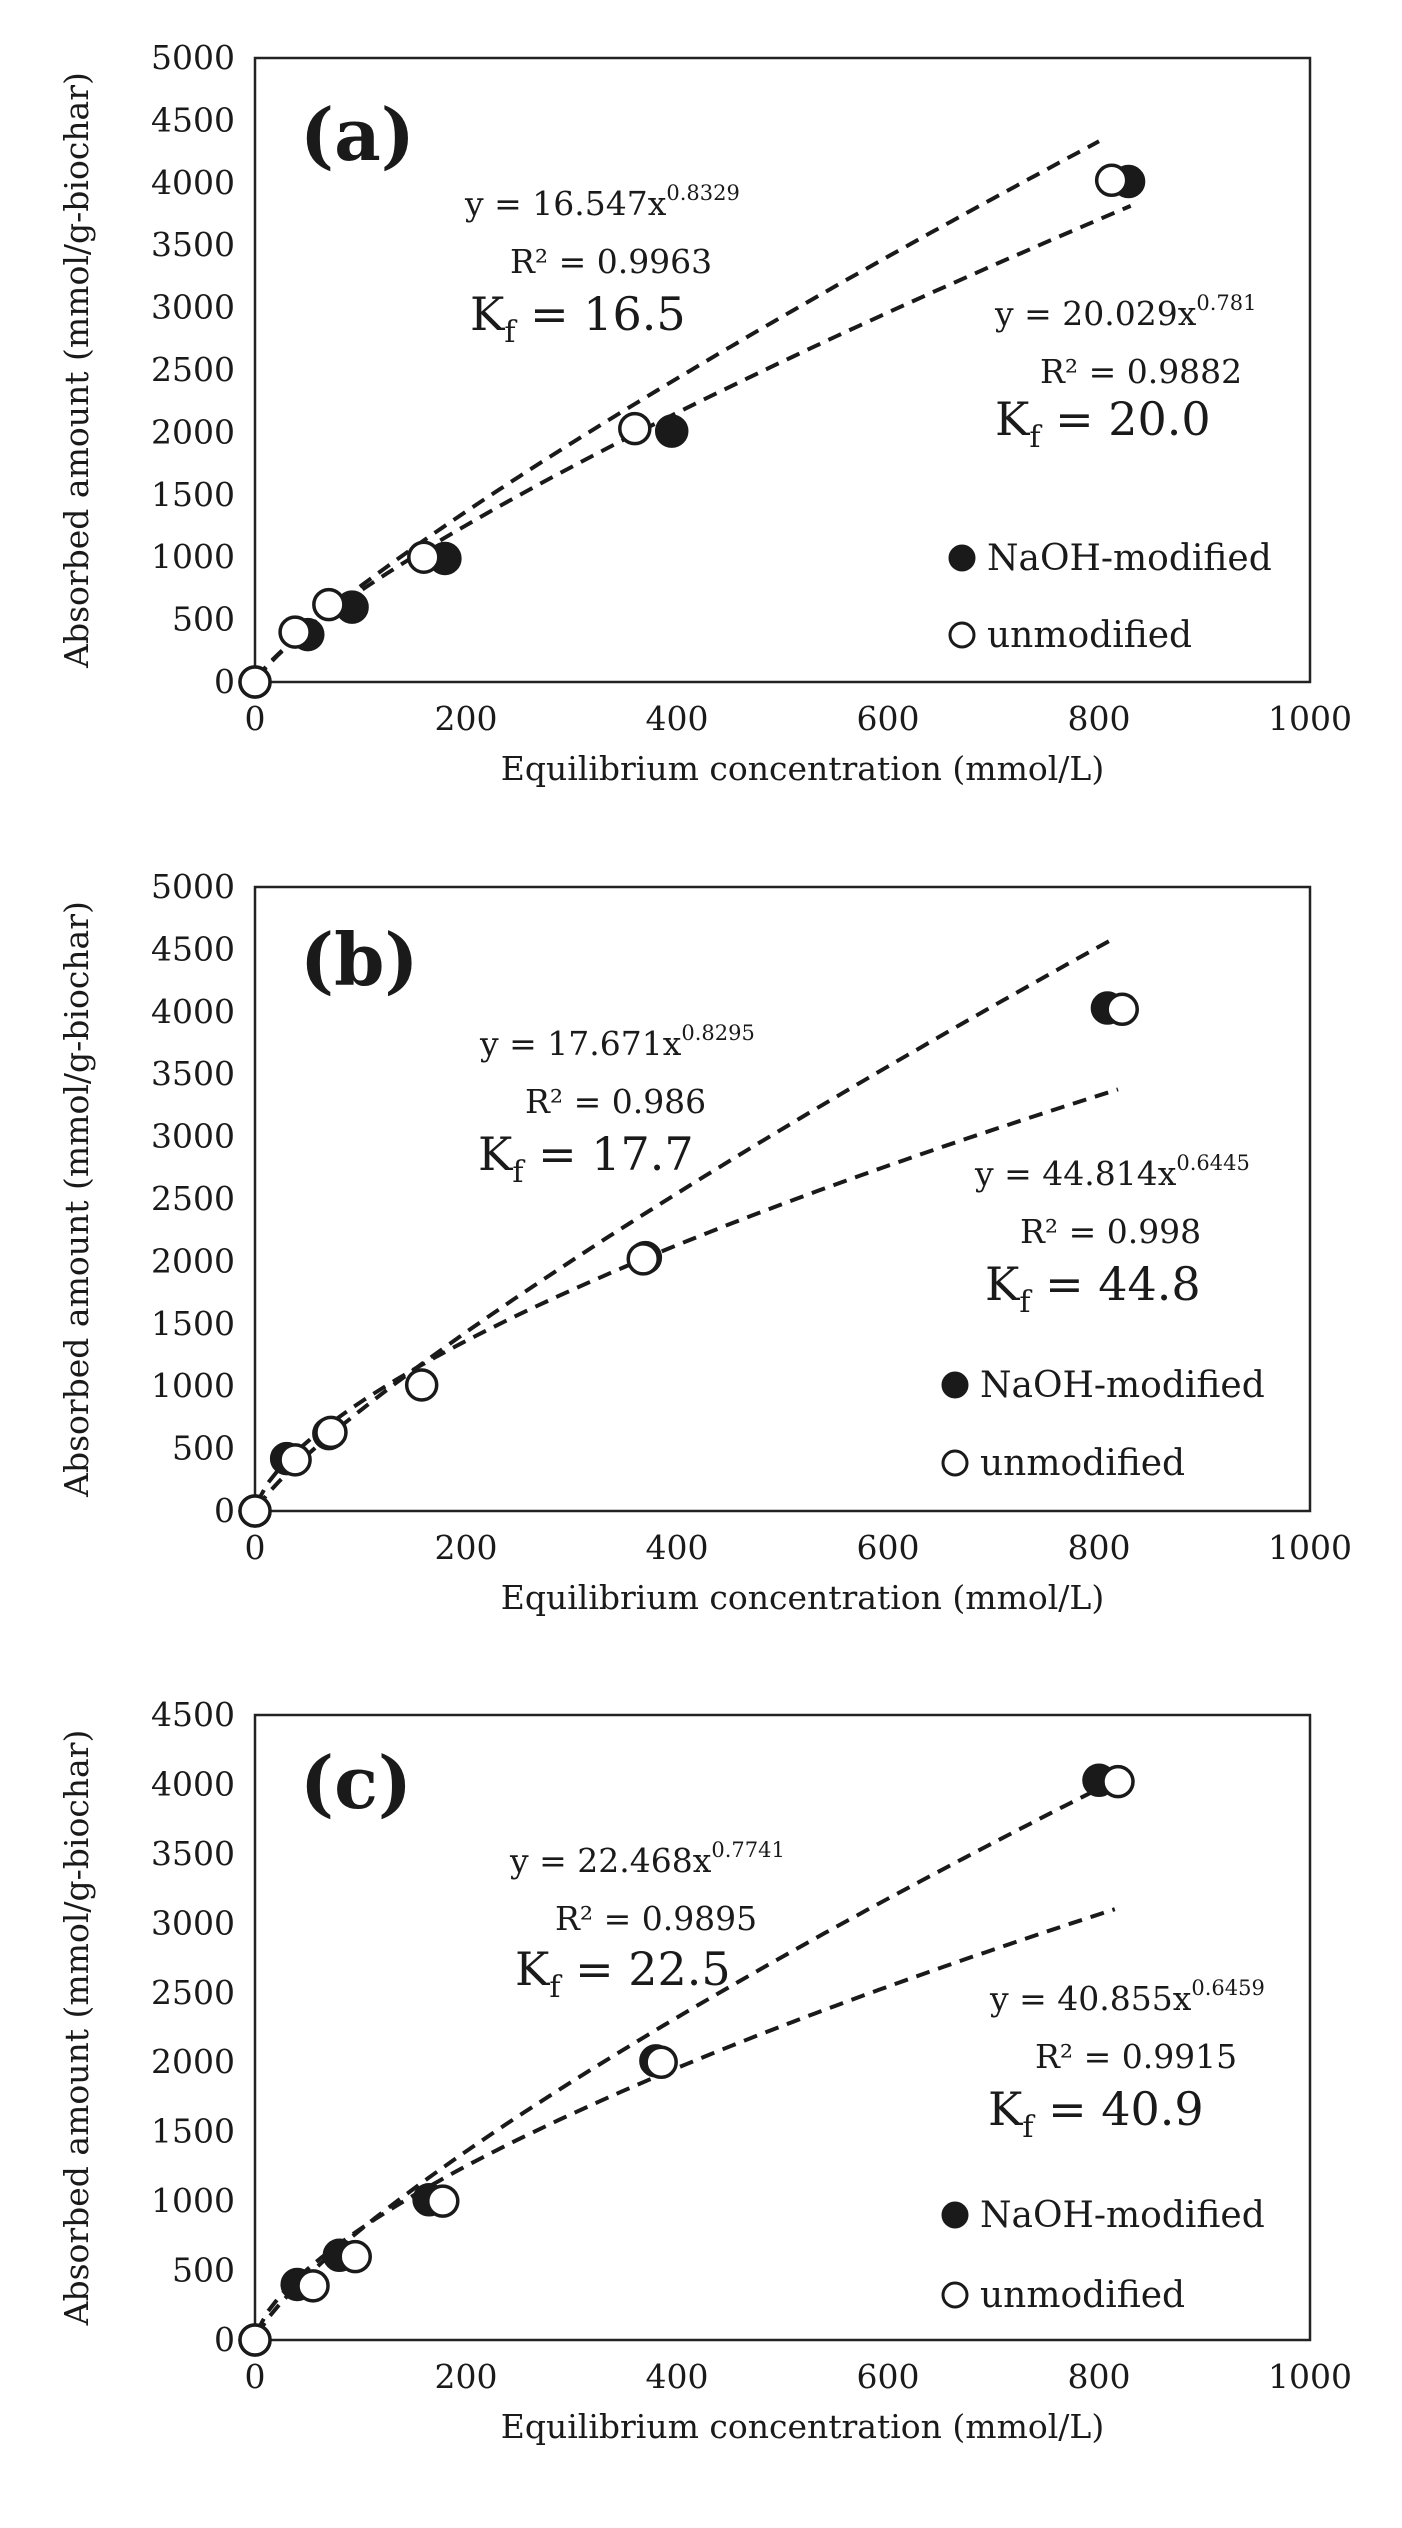  I want to click on x-tick-label: 400, so click(677, 718).